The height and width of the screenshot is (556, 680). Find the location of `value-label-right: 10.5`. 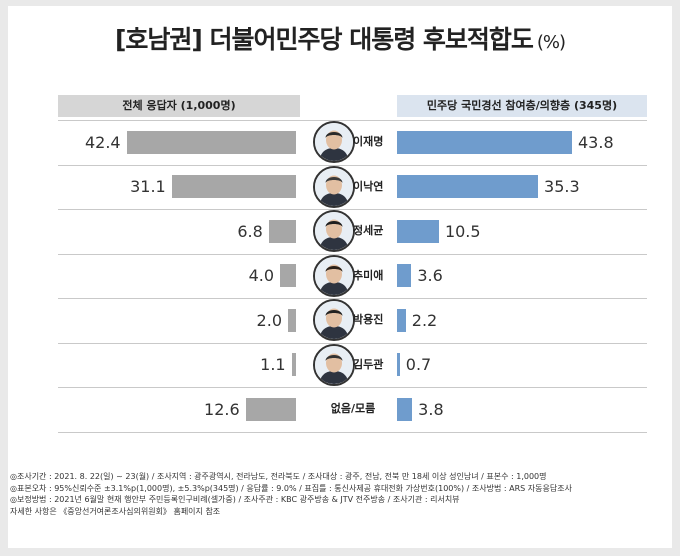

value-label-right: 10.5 is located at coordinates (462, 231).